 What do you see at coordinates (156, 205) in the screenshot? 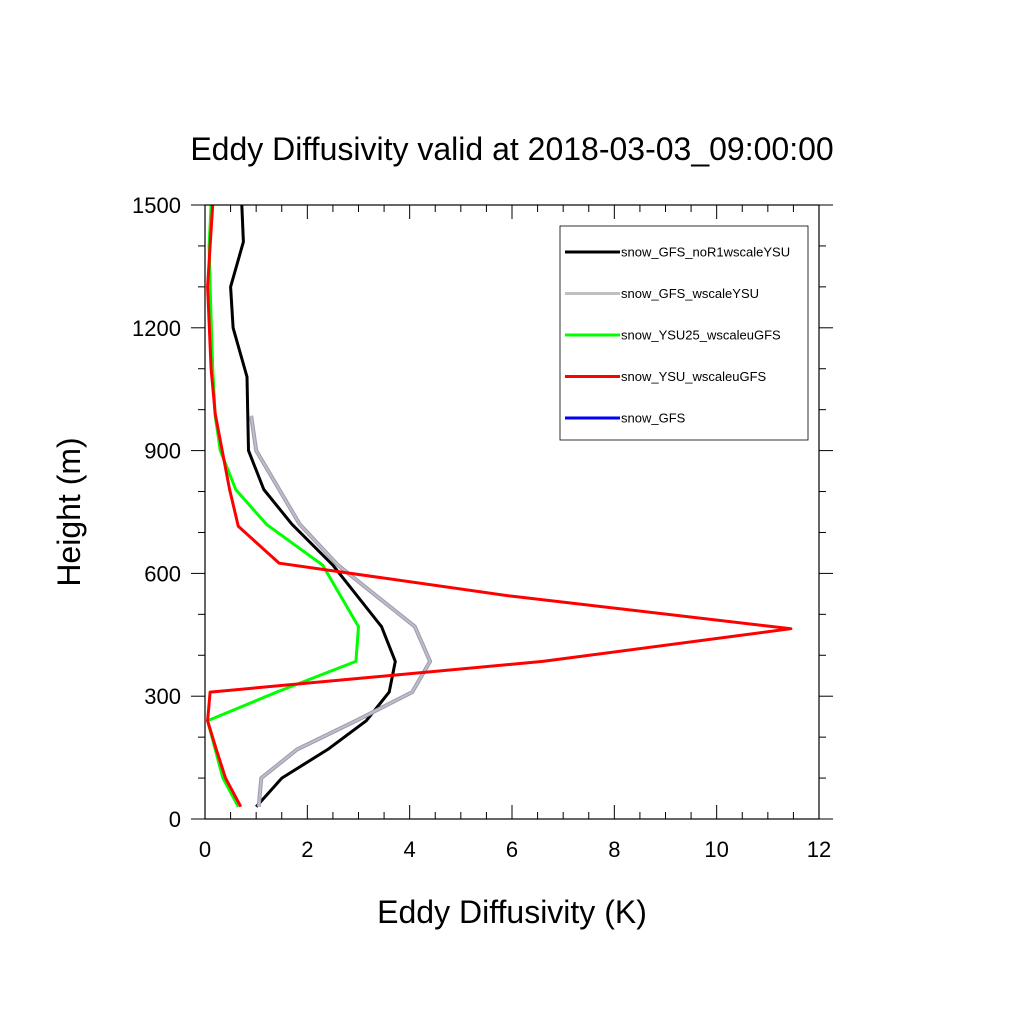
I see `y-tick-label: 1500` at bounding box center [156, 205].